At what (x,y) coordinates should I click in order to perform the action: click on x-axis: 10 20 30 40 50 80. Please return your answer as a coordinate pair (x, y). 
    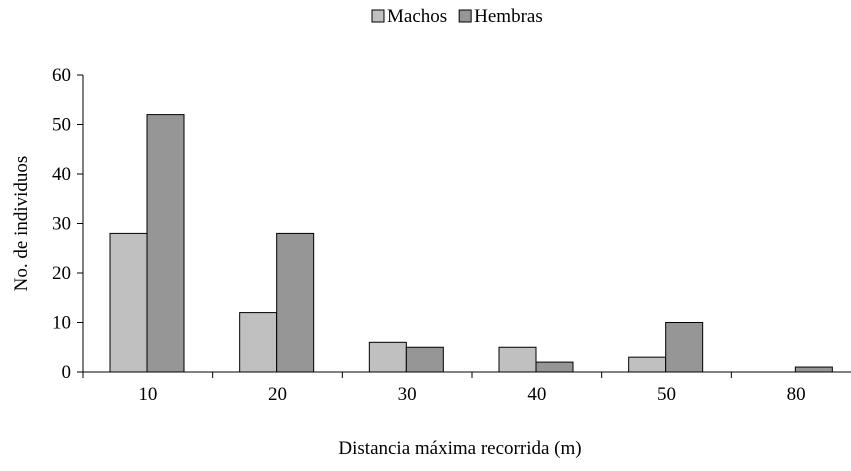
    Looking at the image, I should click on (466, 388).